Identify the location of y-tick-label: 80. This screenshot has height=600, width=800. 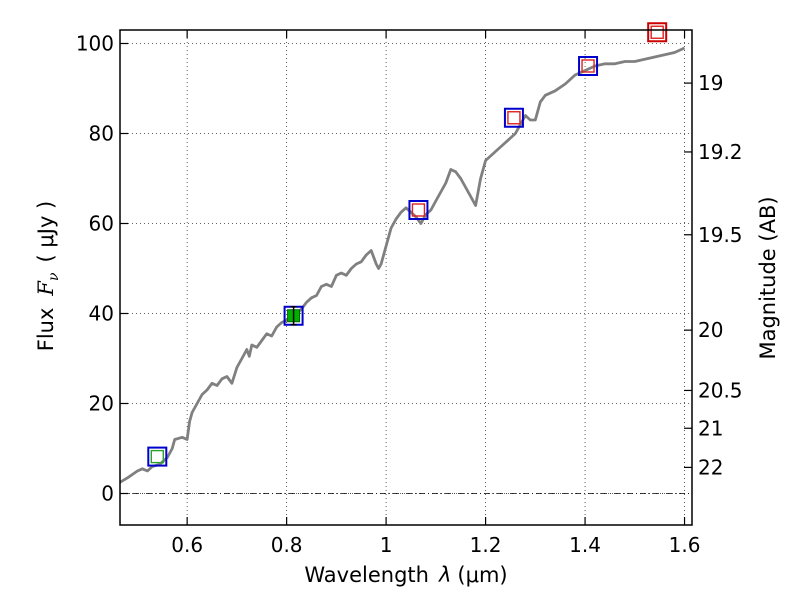
(101, 134).